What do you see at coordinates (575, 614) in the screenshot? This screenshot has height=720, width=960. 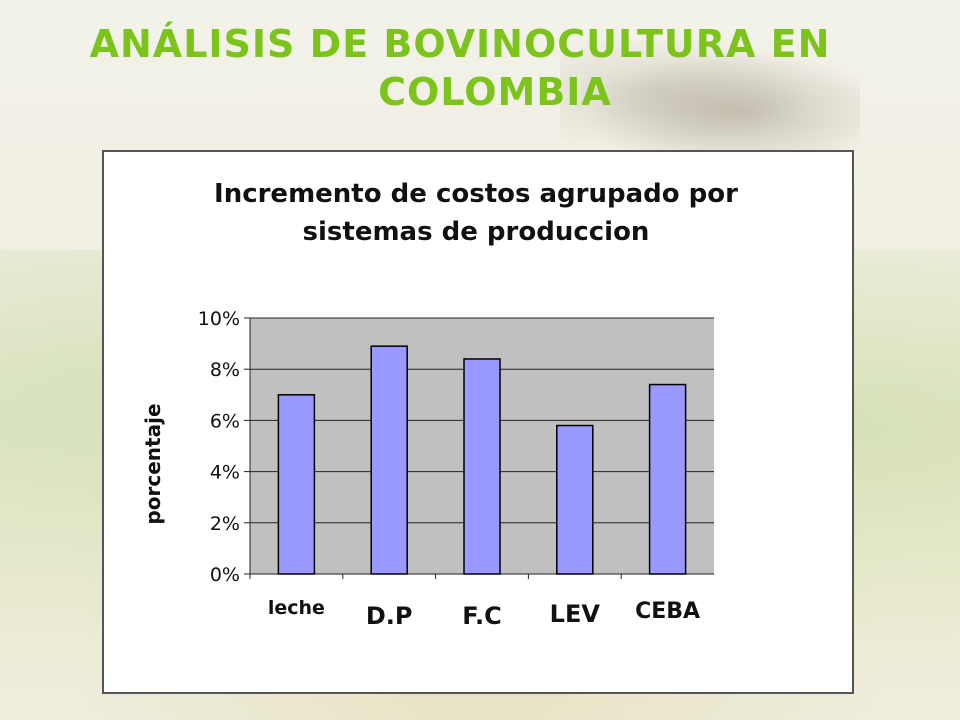 I see `x-tick-label: LEV` at bounding box center [575, 614].